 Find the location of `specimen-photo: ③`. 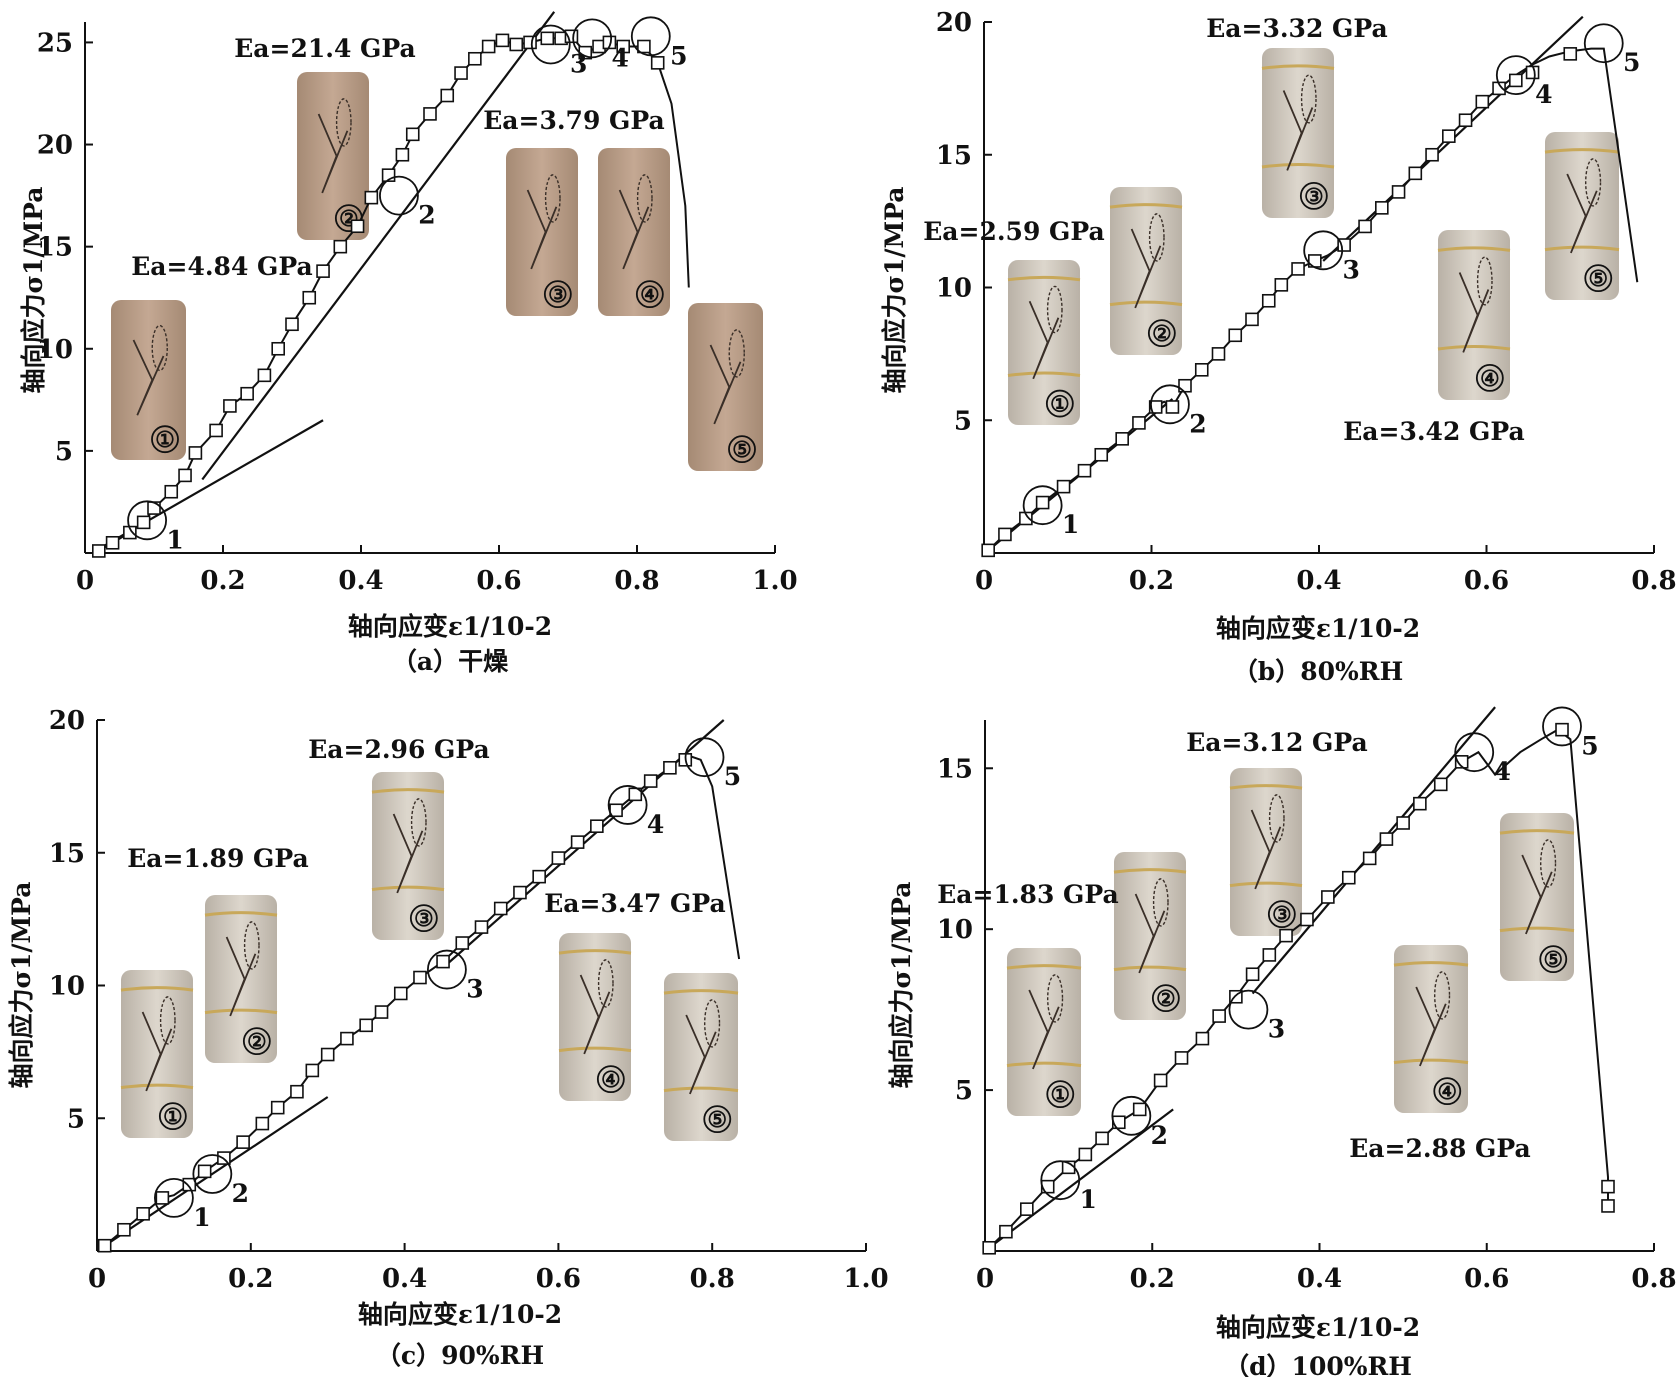

specimen-photo: ③ is located at coordinates (1298, 133).